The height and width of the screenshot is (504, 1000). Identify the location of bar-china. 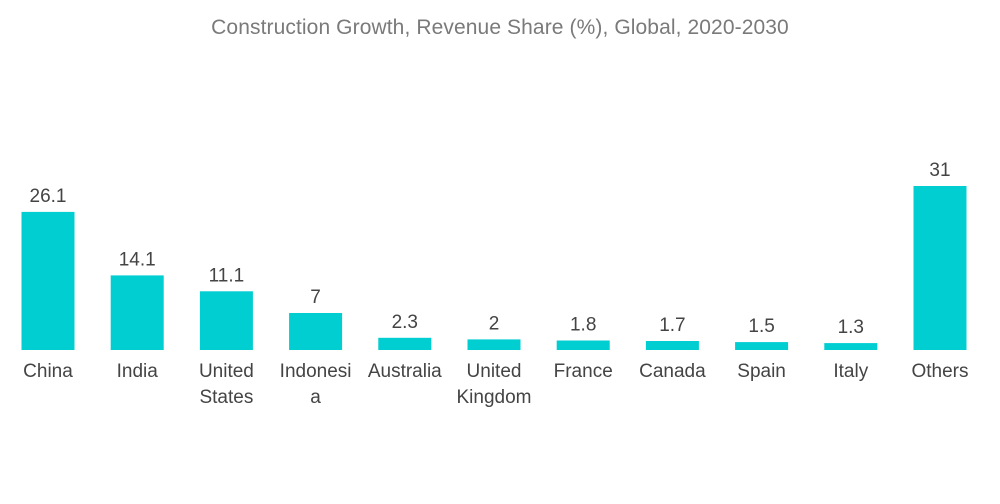
(48, 280).